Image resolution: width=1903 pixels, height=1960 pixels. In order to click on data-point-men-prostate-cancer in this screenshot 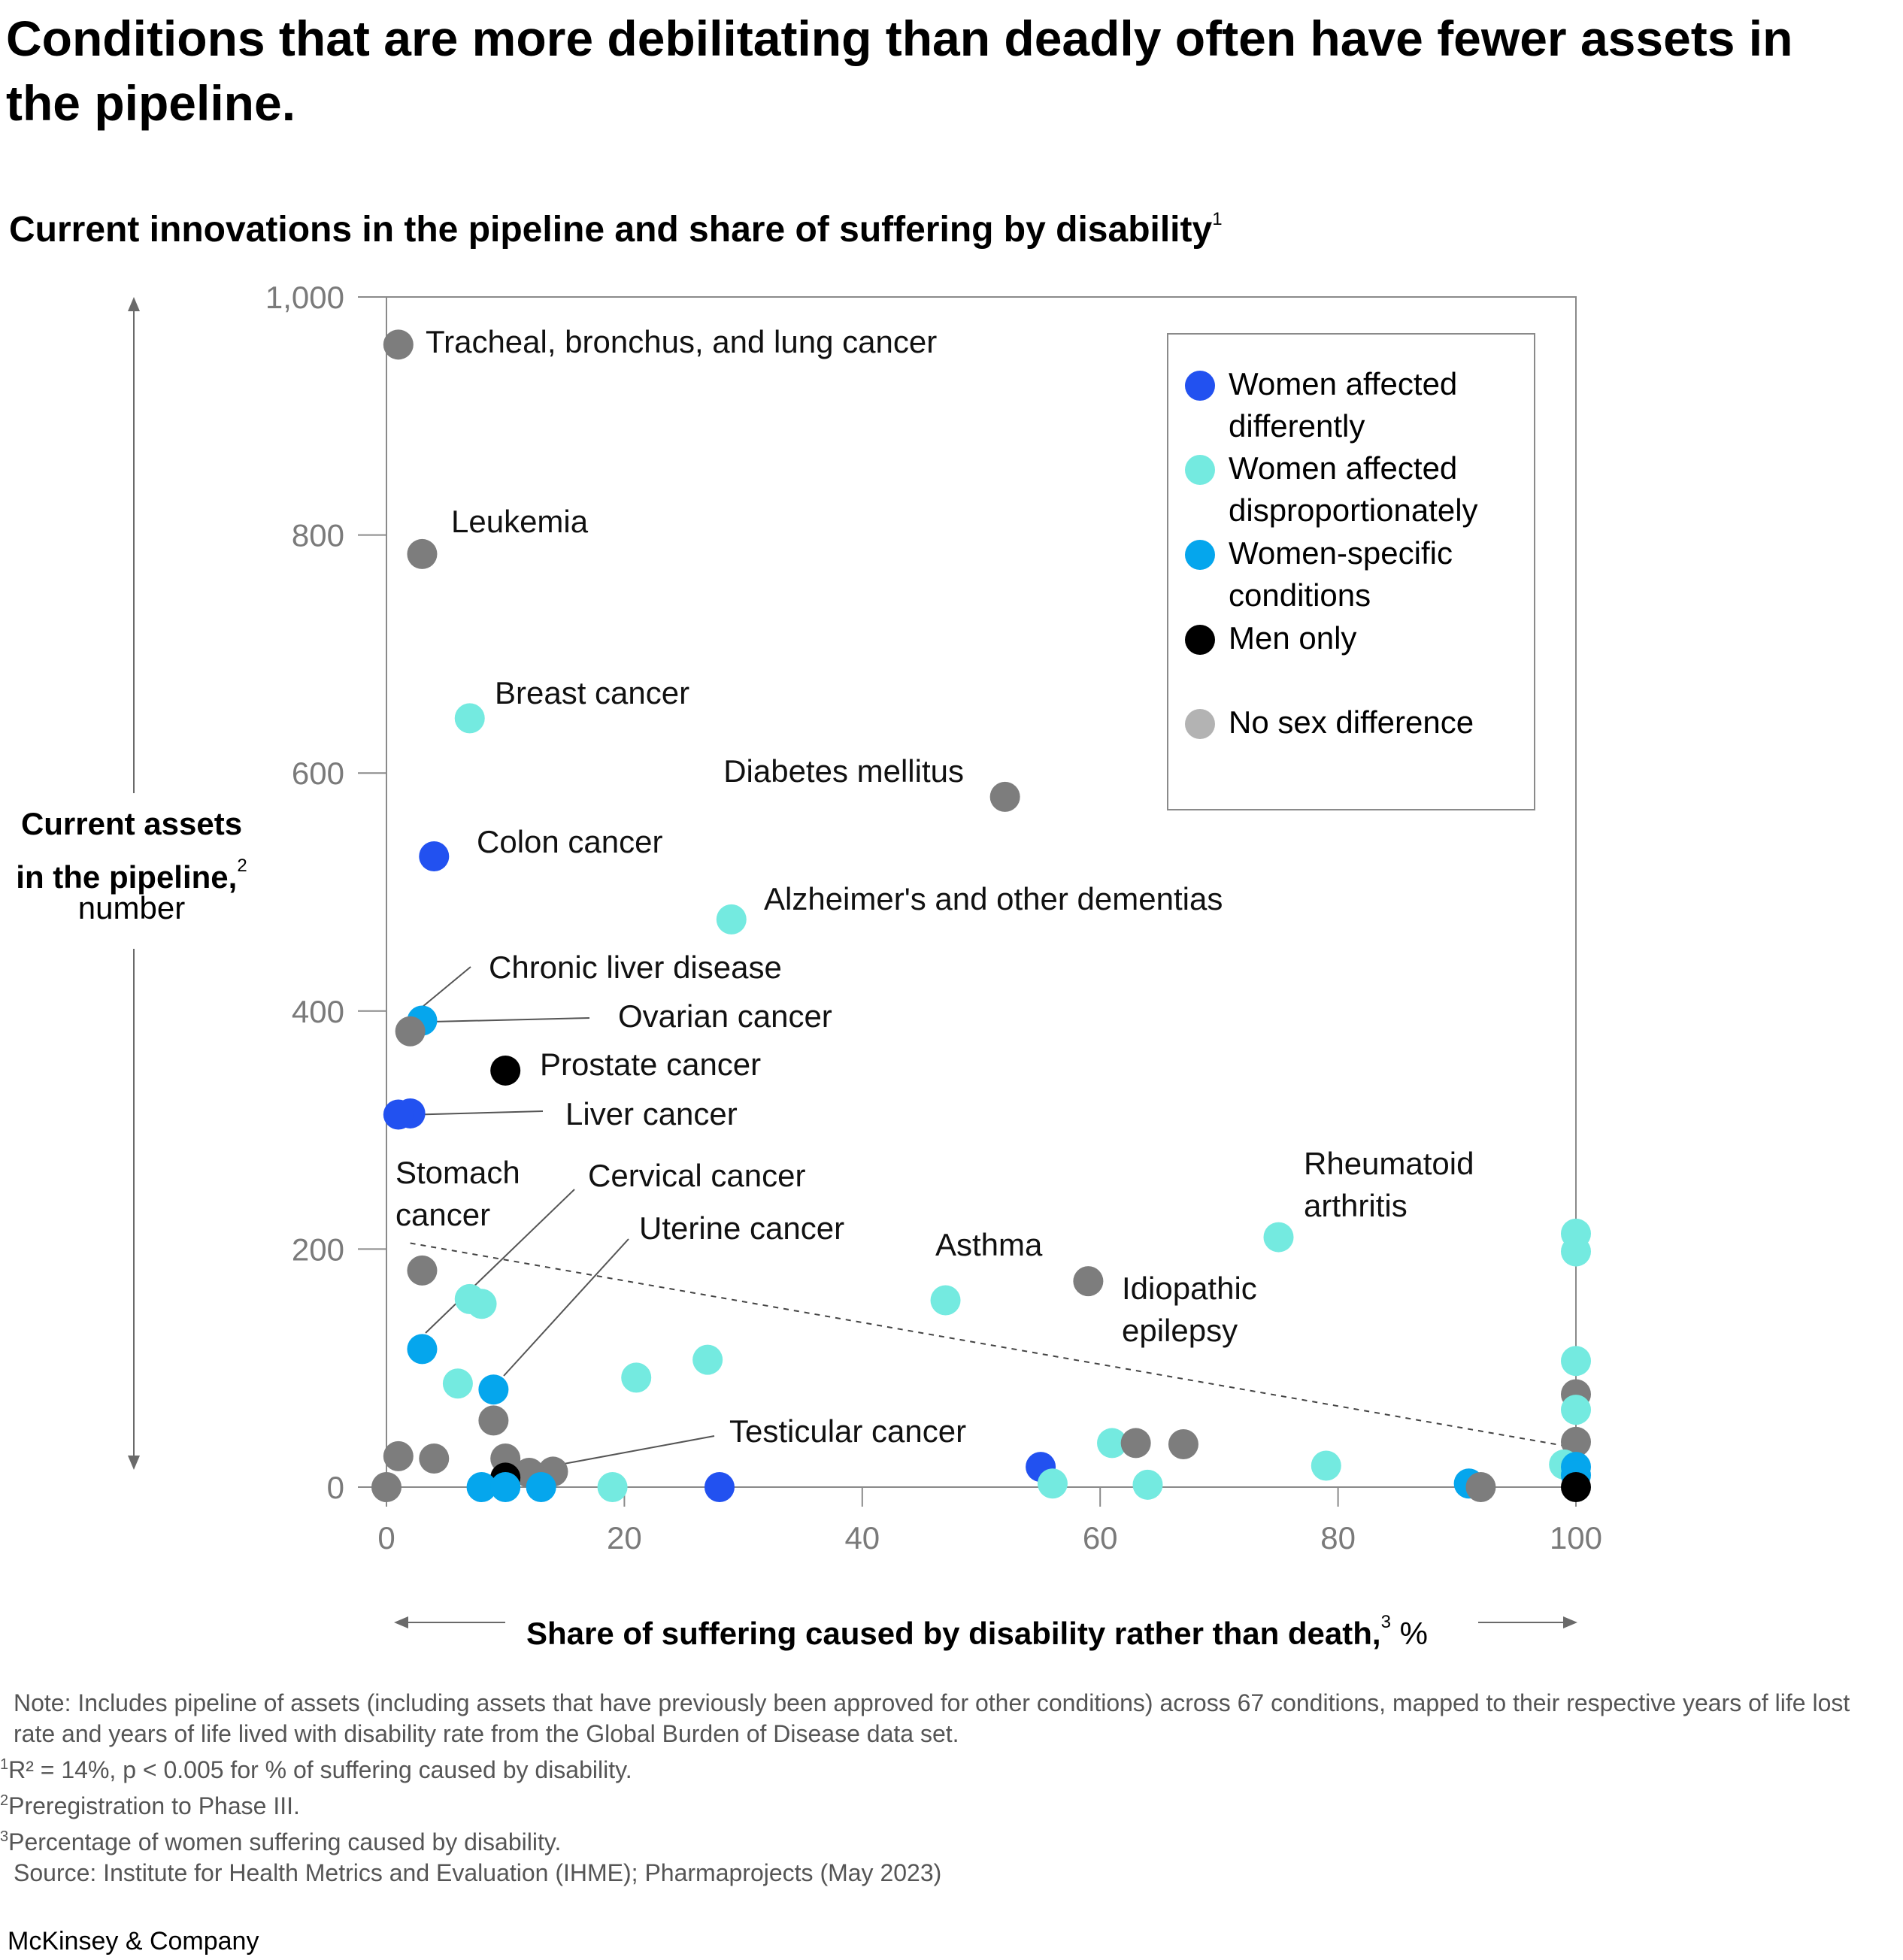, I will do `click(505, 1070)`.